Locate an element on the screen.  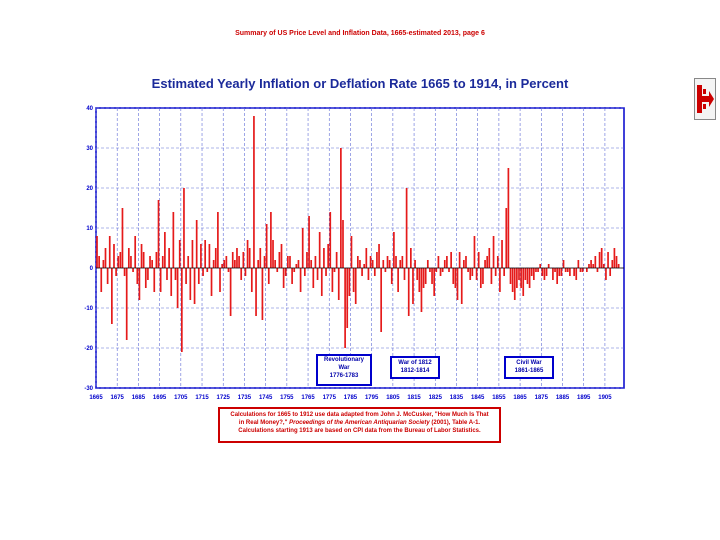
y-tick-label: 40 is located at coordinates (89, 109).